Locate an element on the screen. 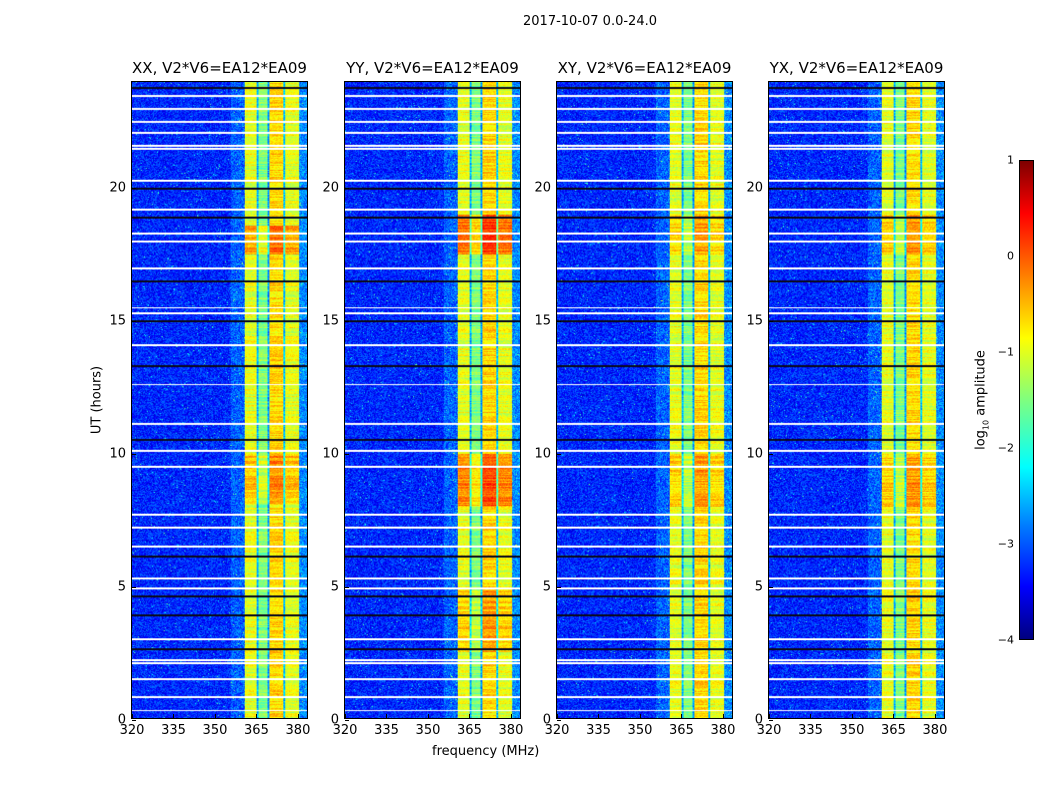 This screenshot has height=800, width=1050. panel-title: XY, V2*V6=EA12*EA09 is located at coordinates (644, 68).